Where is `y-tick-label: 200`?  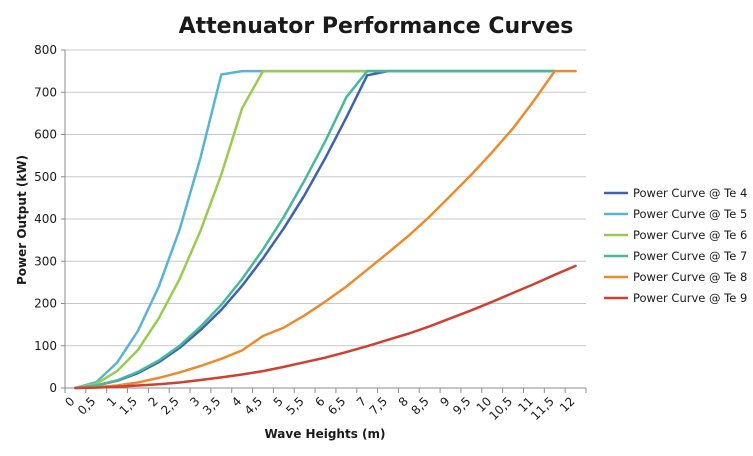
y-tick-label: 200 is located at coordinates (45, 304).